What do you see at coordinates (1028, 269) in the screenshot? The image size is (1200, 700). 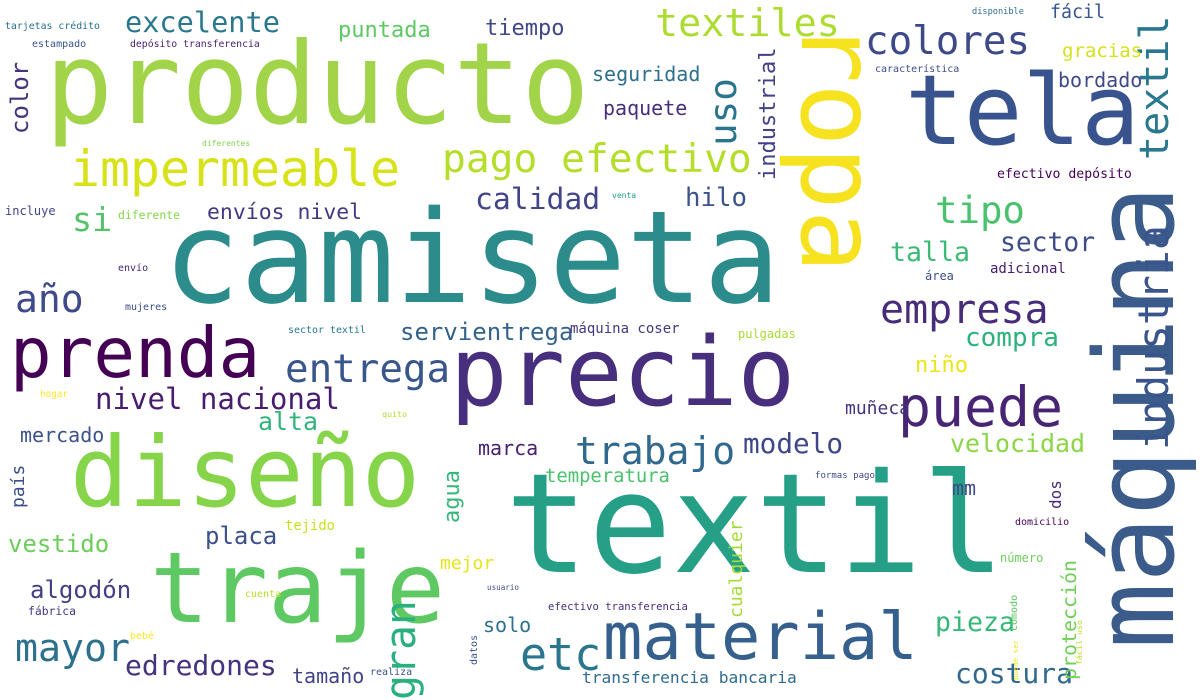 I see `word-adicional: adicional` at bounding box center [1028, 269].